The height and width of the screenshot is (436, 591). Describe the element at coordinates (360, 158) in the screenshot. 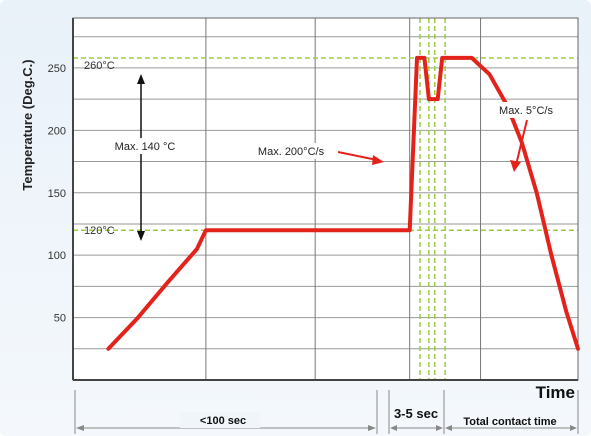

I see `ramp-up-arrow` at that location.